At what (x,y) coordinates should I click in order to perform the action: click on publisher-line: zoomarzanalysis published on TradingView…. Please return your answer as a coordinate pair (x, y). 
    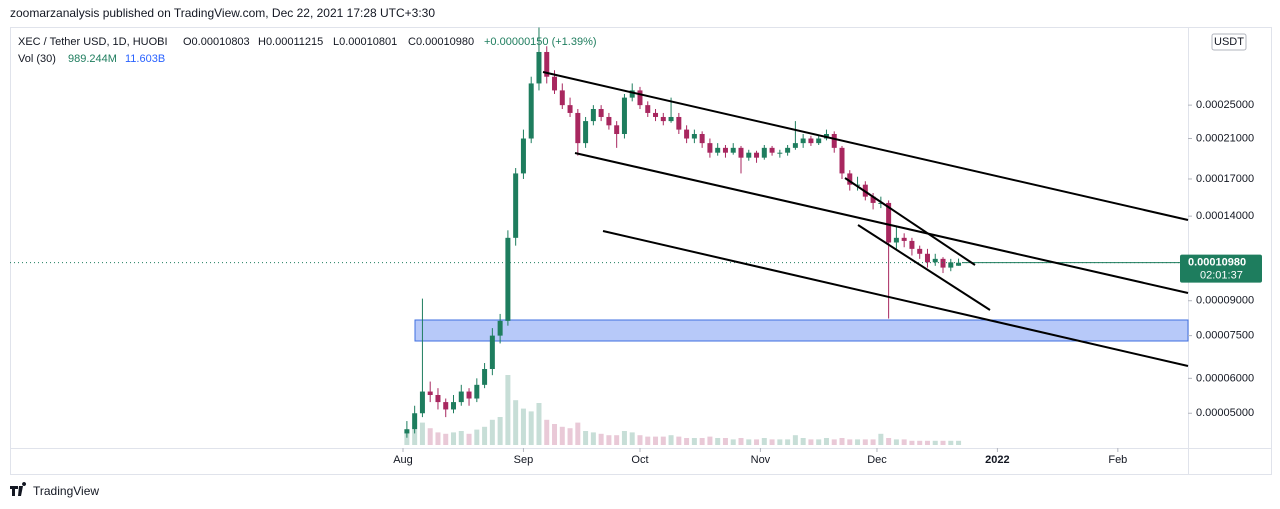
    Looking at the image, I should click on (222, 13).